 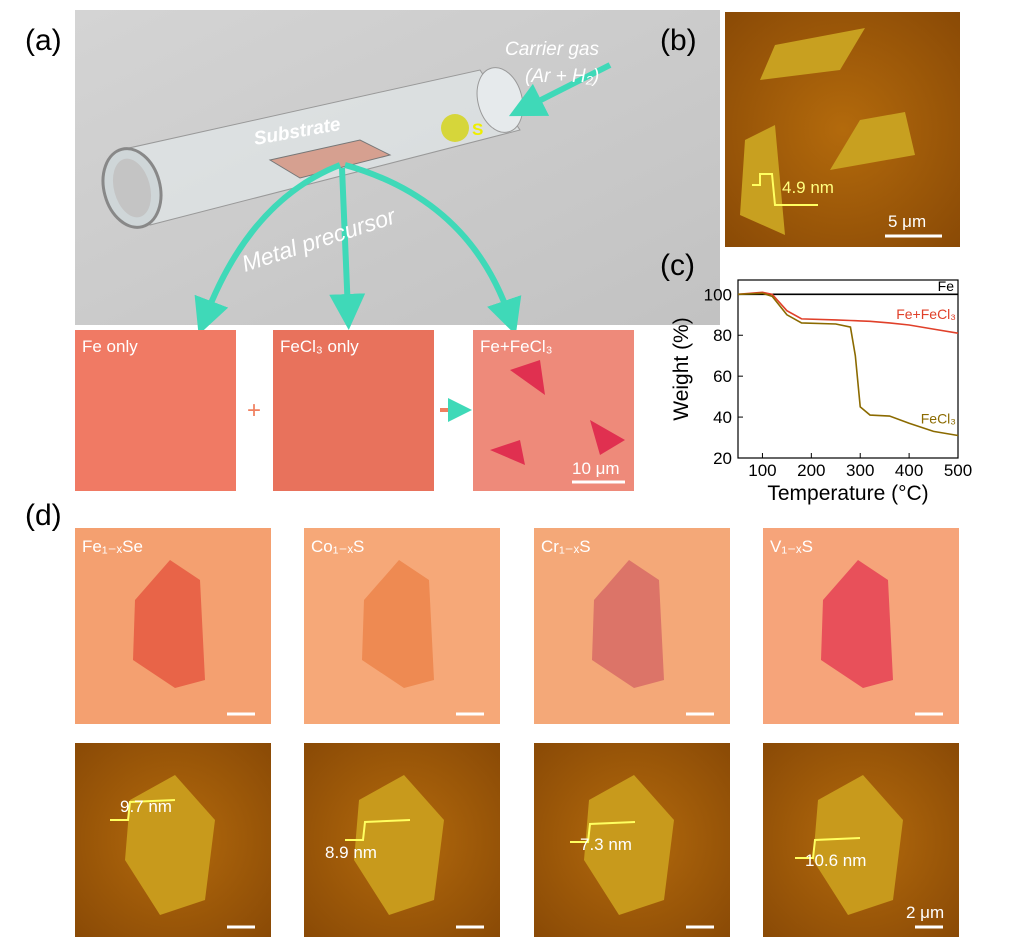 What do you see at coordinates (722, 376) in the screenshot?
I see `y-tick-label: 60` at bounding box center [722, 376].